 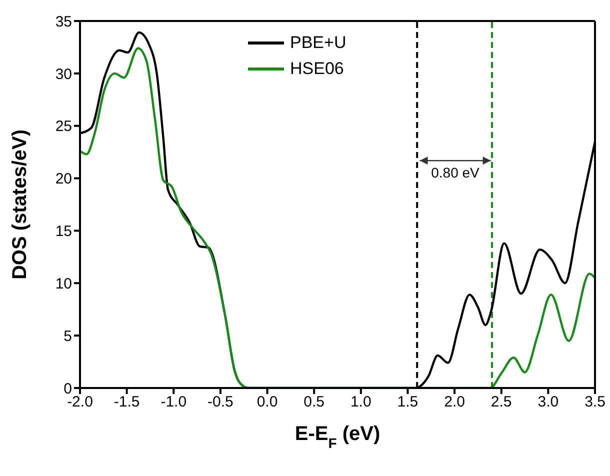 I want to click on x-tick-label: -1.0, so click(x=173, y=402).